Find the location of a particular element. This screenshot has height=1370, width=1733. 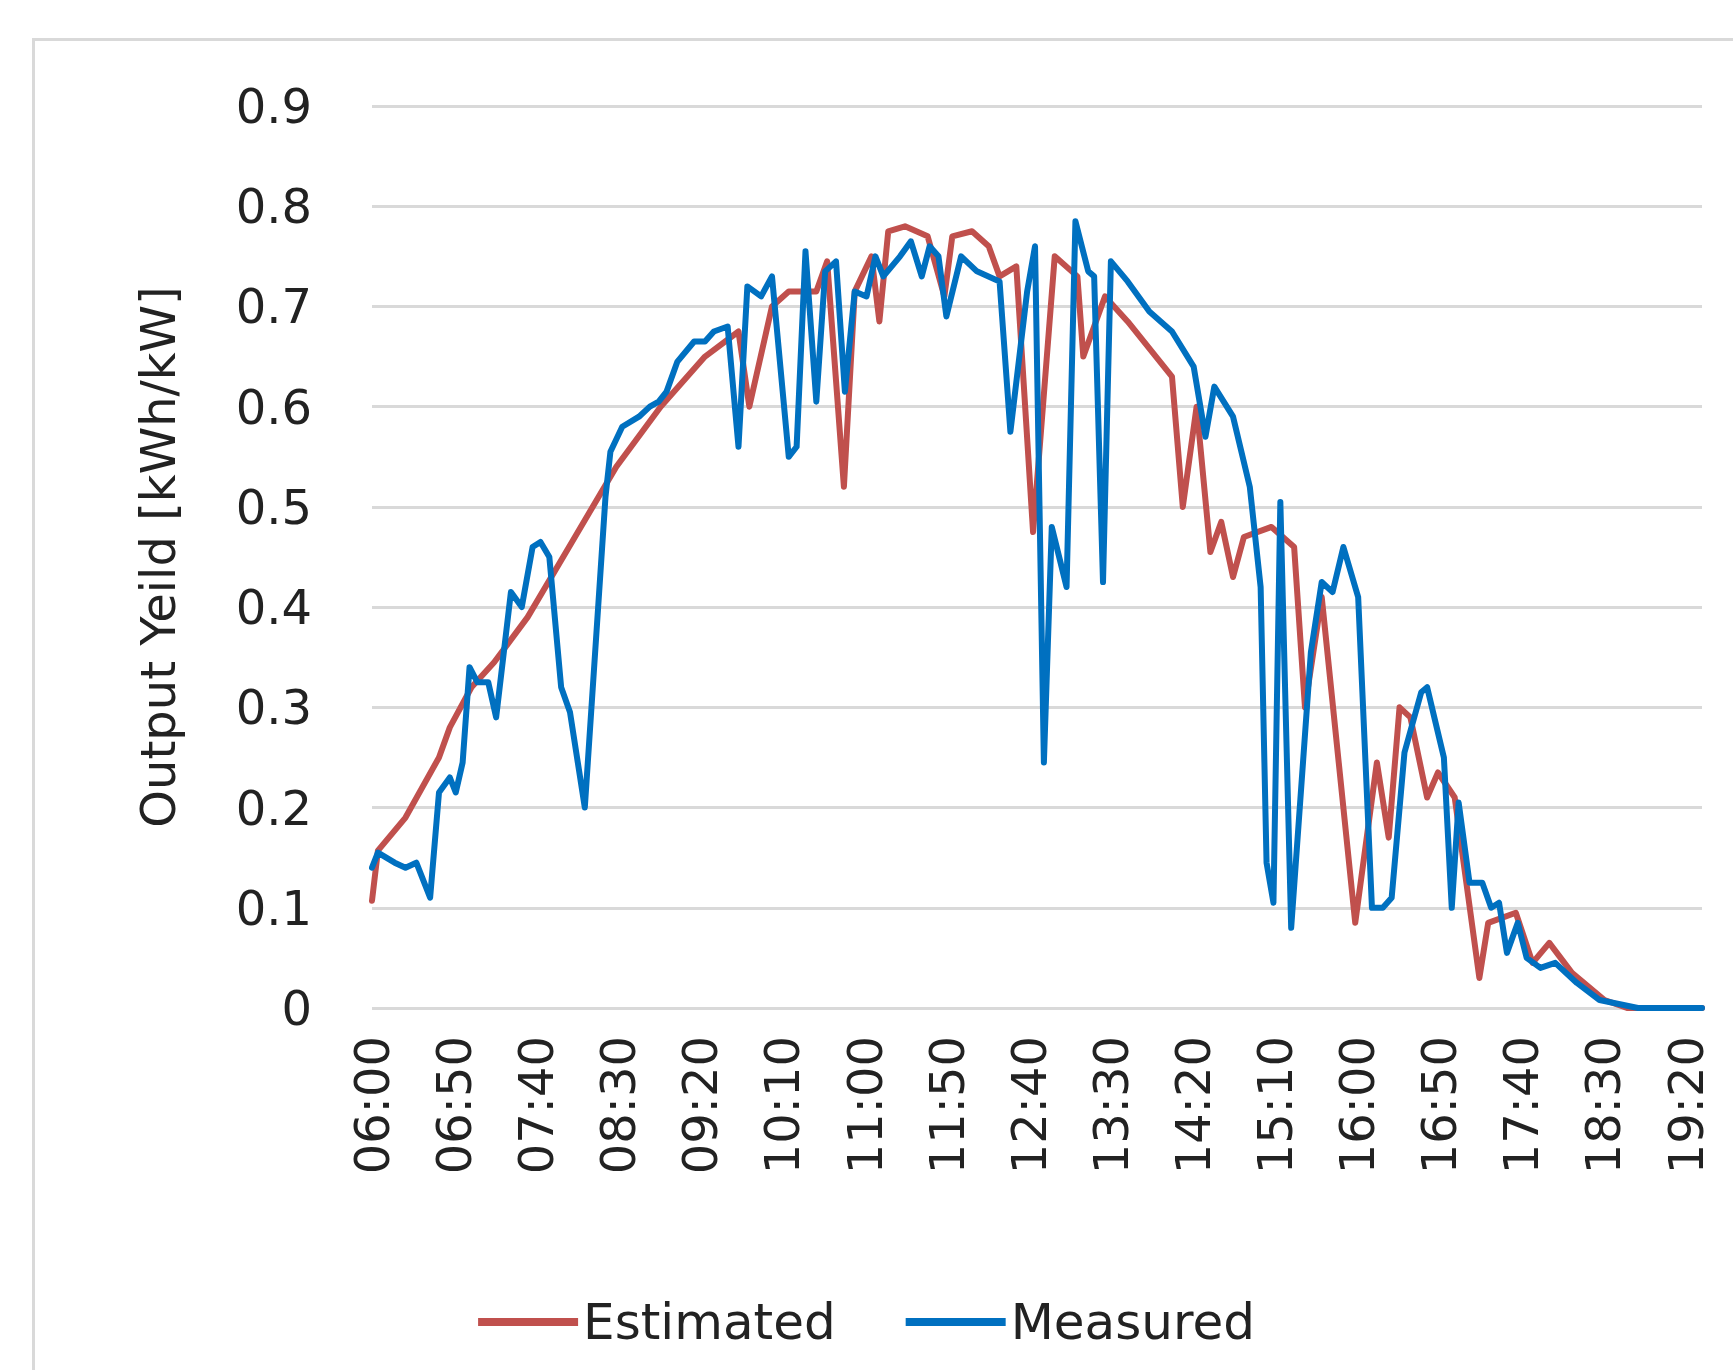

y-tick-label: 0.9 is located at coordinates (273, 106).